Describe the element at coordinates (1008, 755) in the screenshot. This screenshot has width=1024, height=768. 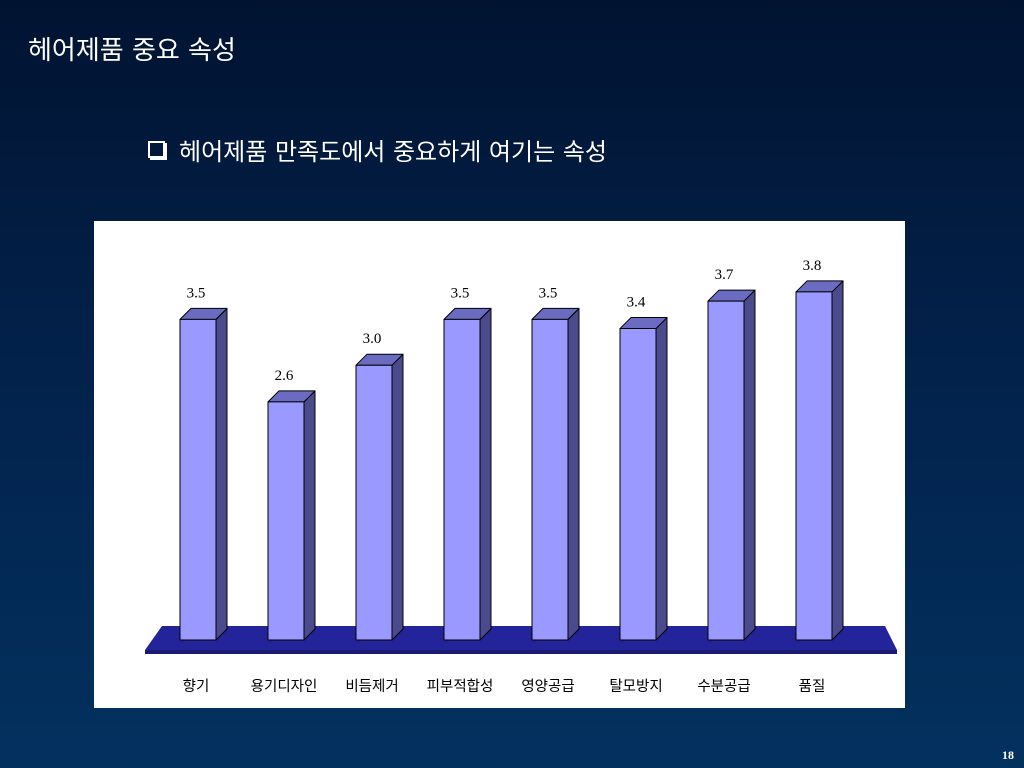
I see `page-number: 18` at that location.